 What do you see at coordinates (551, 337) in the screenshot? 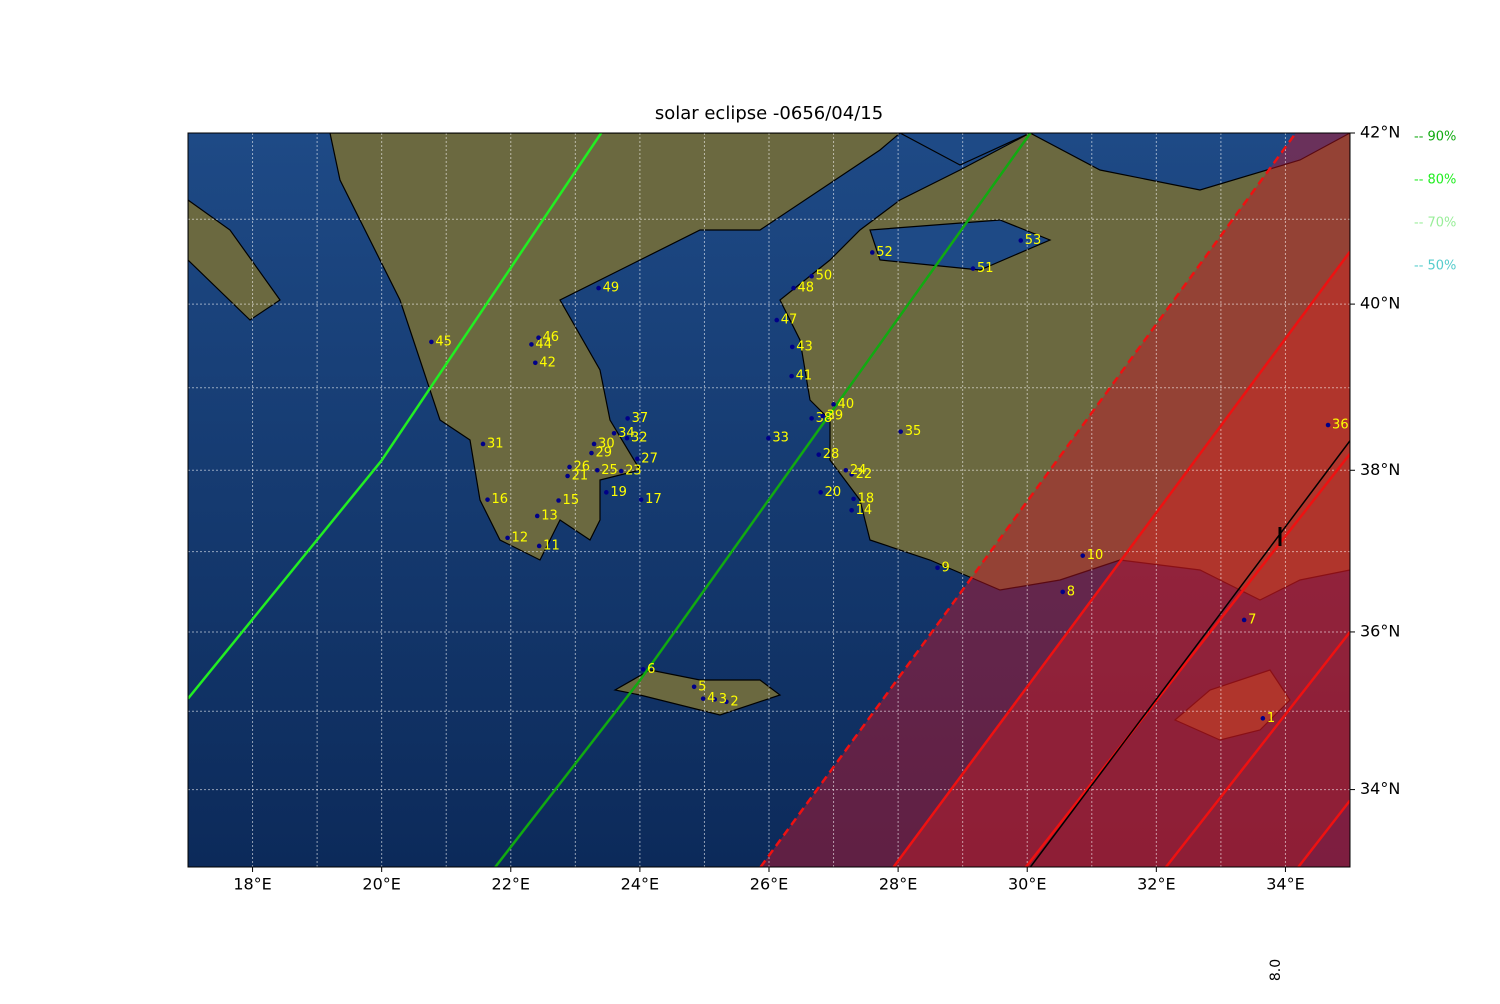
I see `site-label: 46` at bounding box center [551, 337].